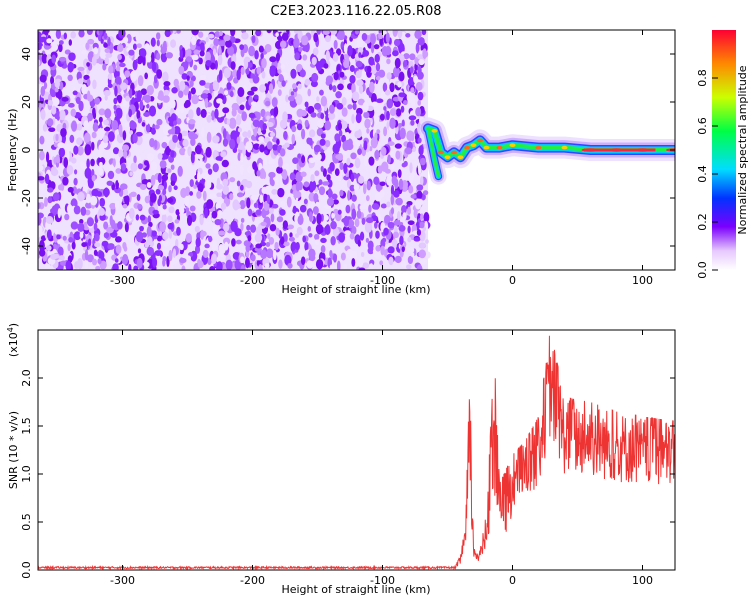 The image size is (750, 604). Describe the element at coordinates (26, 102) in the screenshot. I see `spectrogram-y-tick-label: 20` at that location.